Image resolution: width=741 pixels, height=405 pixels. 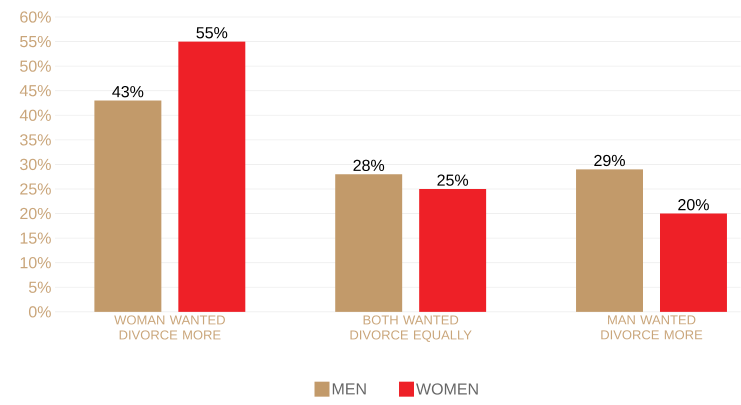 What do you see at coordinates (35, 17) in the screenshot?
I see `y-tick-label: 60%` at bounding box center [35, 17].